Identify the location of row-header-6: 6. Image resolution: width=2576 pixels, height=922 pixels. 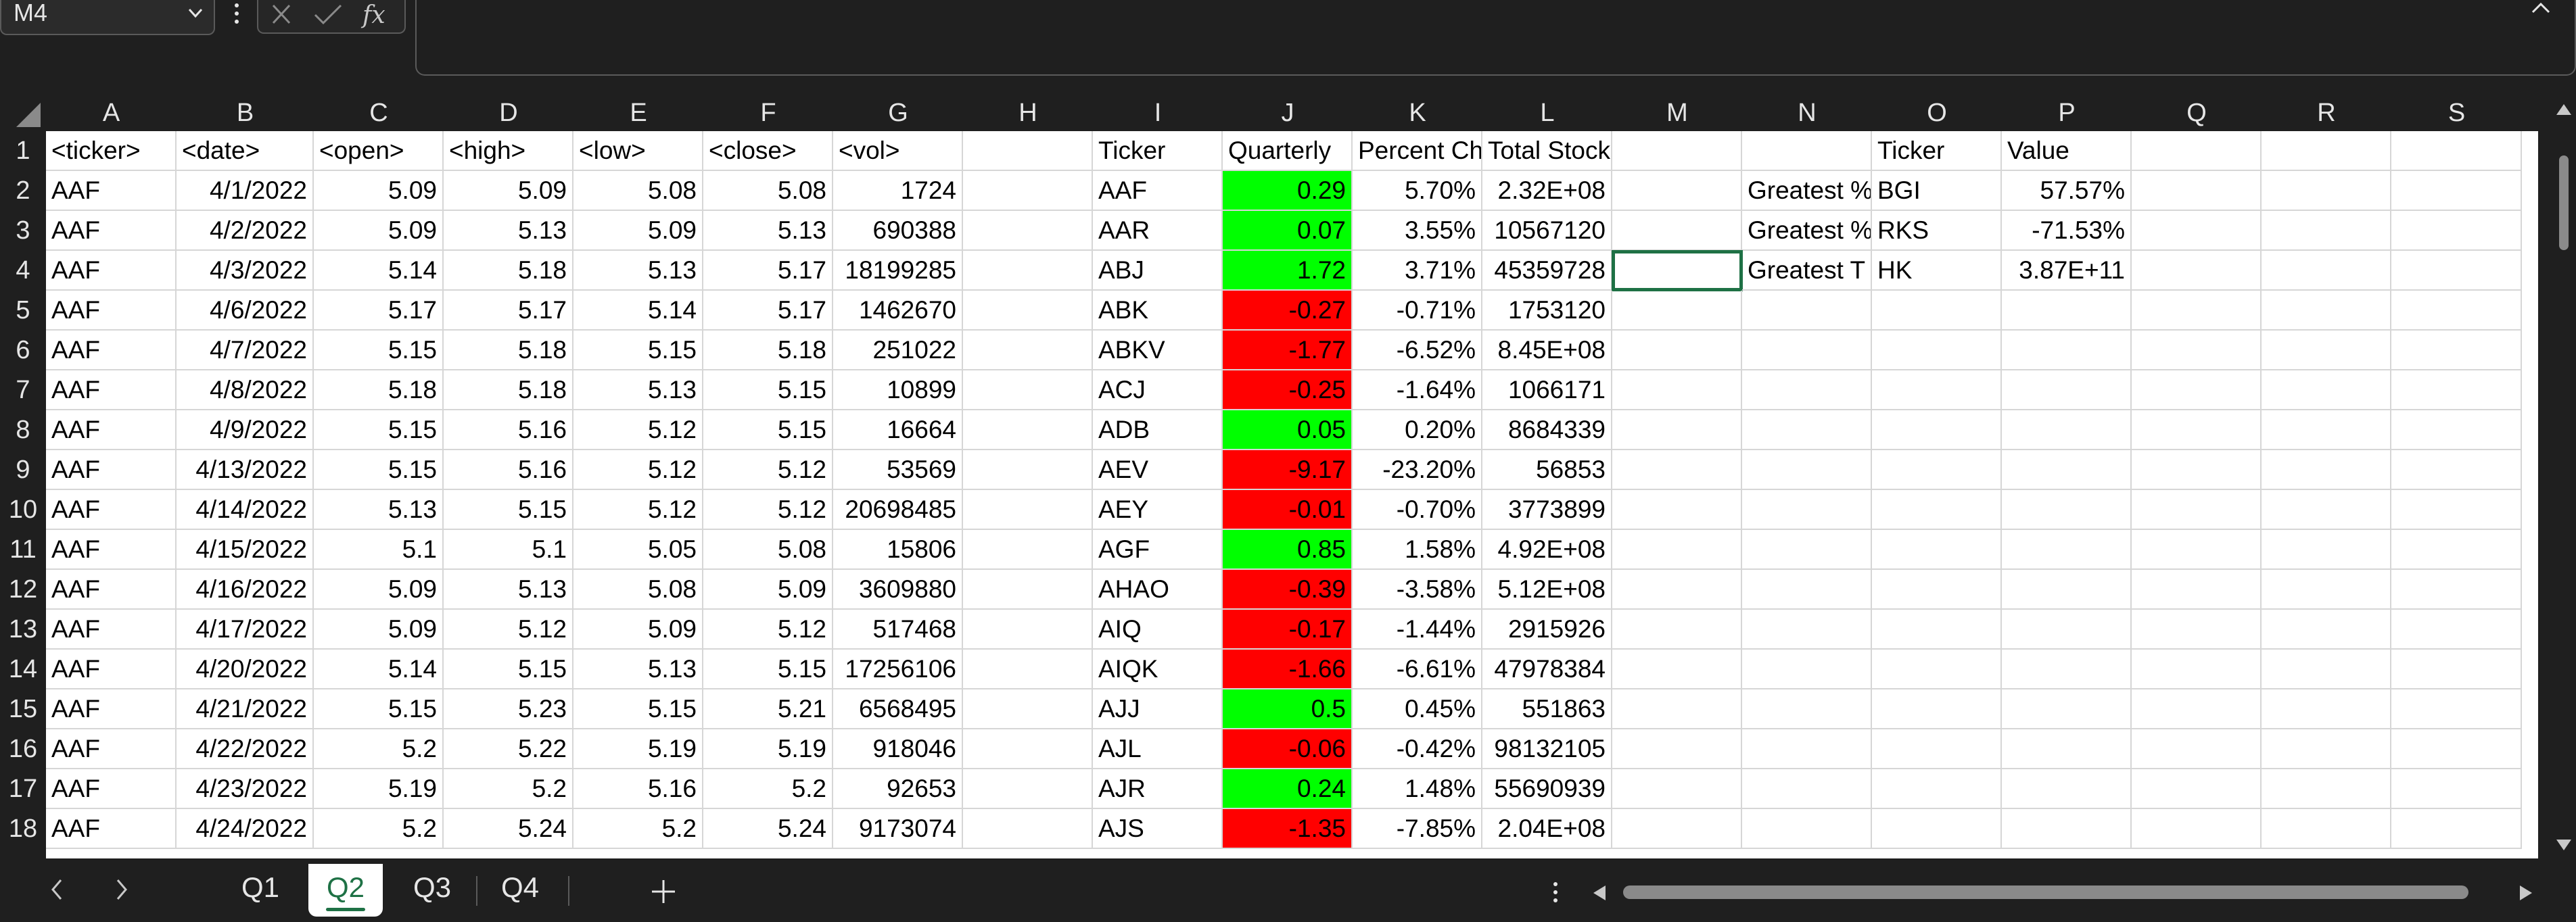
(23, 350).